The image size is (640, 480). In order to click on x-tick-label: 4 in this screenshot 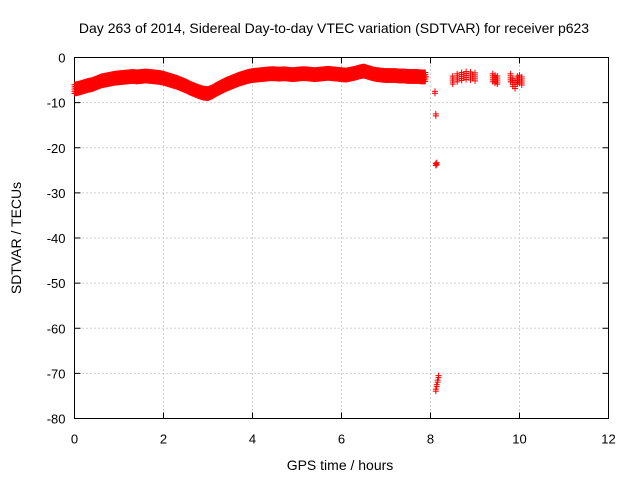, I will do `click(252, 439)`.